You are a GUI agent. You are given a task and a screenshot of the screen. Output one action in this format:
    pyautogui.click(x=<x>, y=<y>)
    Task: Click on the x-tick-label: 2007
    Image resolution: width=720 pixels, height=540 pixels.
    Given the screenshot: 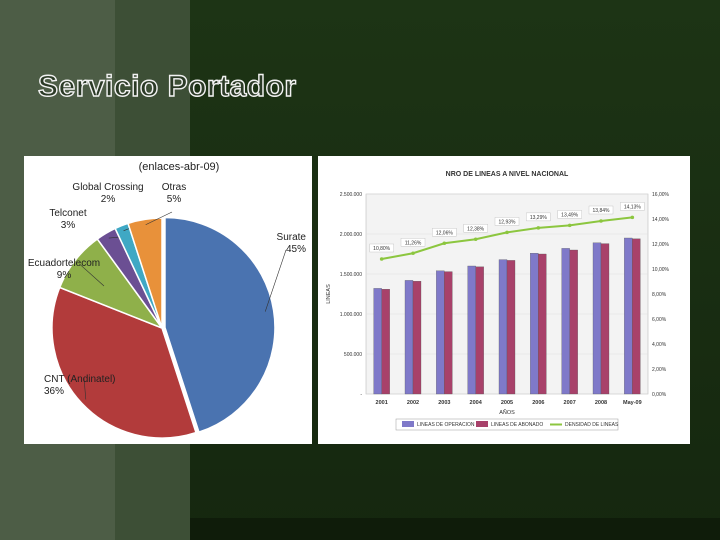 What is the action you would take?
    pyautogui.click(x=570, y=403)
    